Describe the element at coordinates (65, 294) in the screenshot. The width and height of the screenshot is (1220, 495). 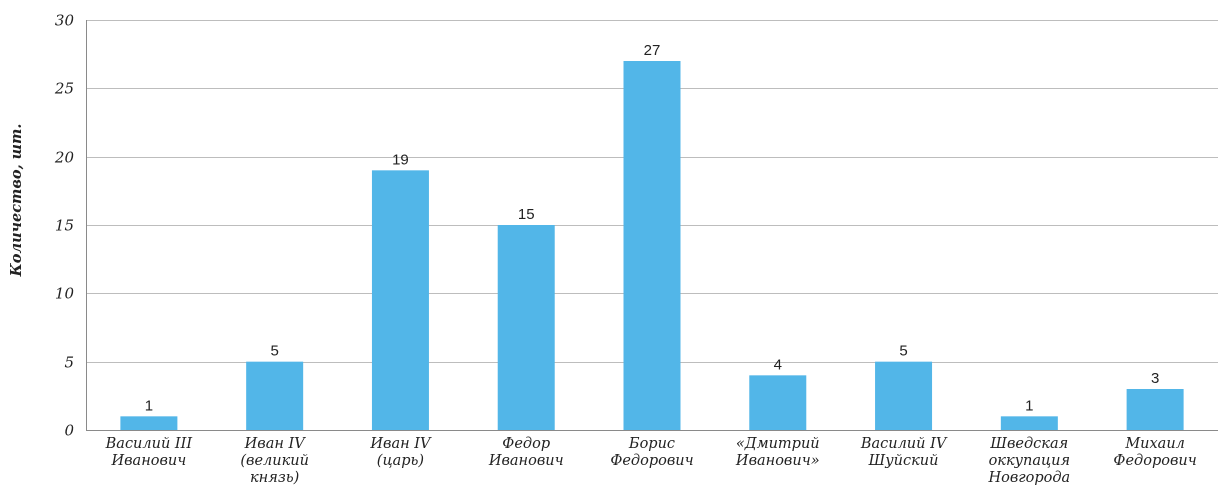
I see `y-tick-label: 10` at that location.